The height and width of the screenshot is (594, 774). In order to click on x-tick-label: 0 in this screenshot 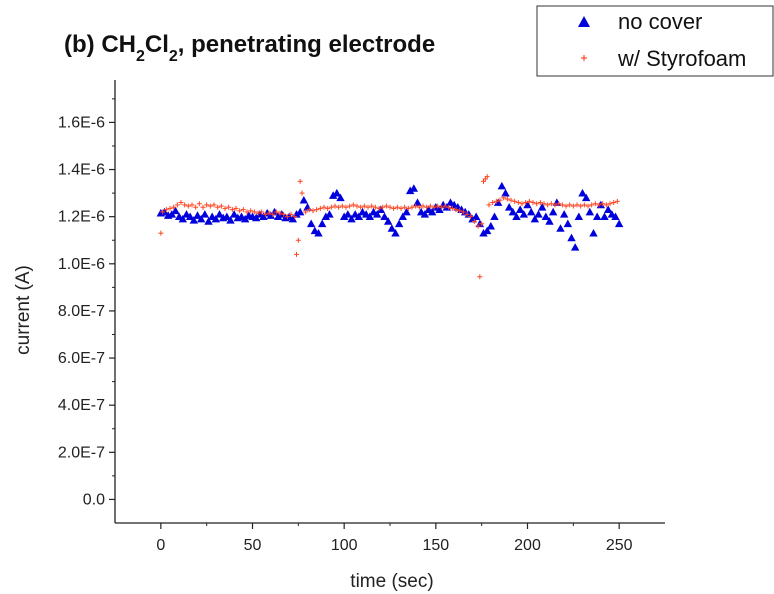, I will do `click(160, 545)`.